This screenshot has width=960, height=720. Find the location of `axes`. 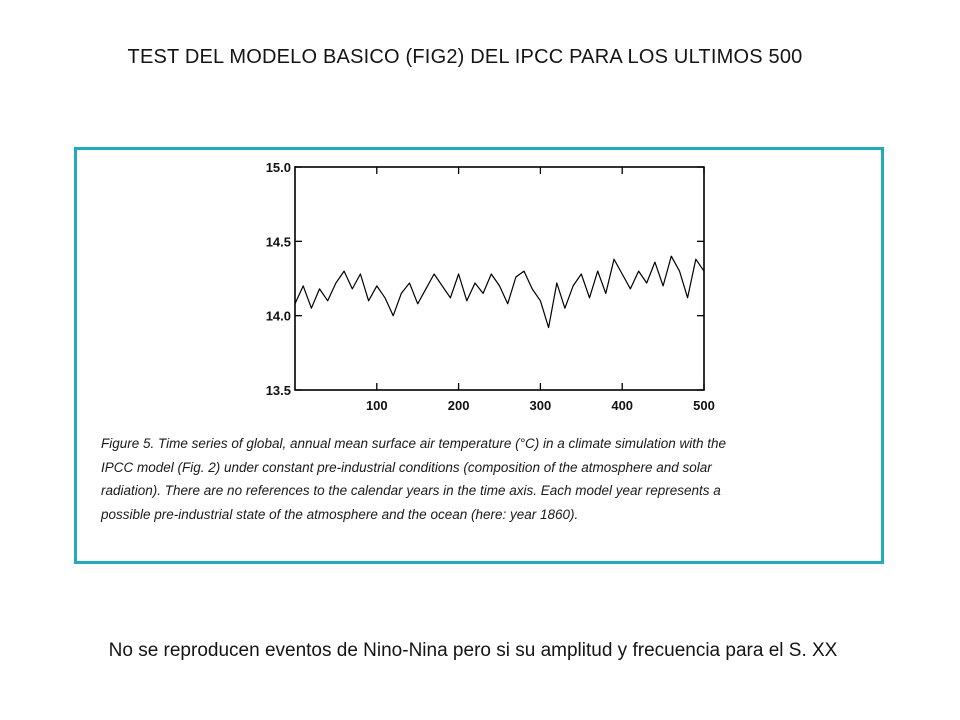

axes is located at coordinates (499, 278).